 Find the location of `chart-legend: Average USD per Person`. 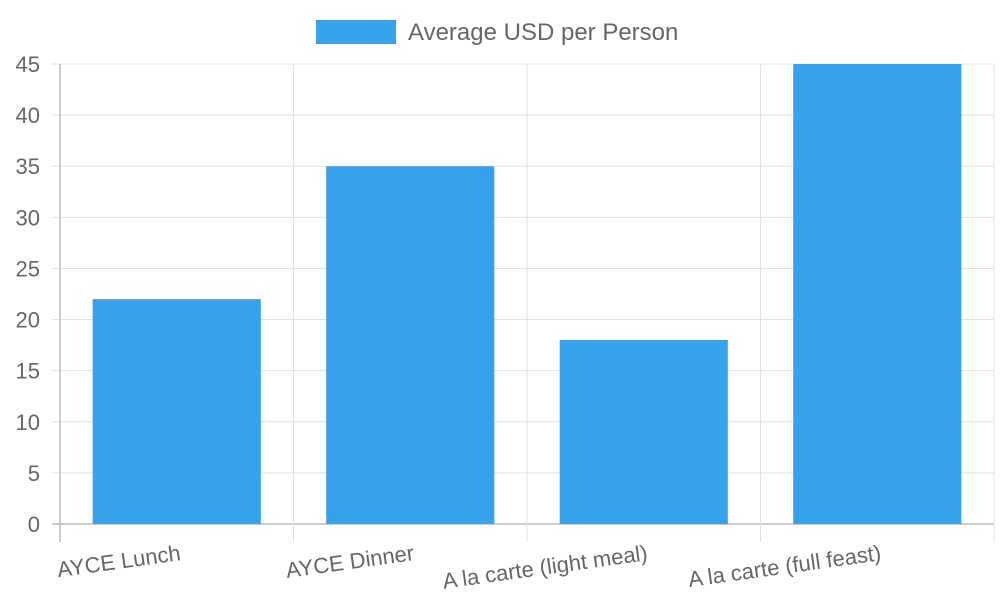

chart-legend: Average USD per Person is located at coordinates (497, 32).